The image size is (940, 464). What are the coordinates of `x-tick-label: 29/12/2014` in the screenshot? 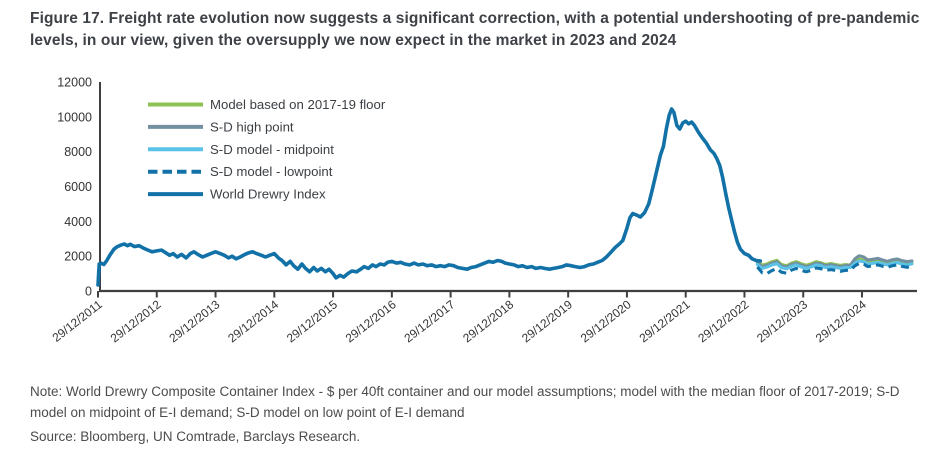 It's located at (253, 321).